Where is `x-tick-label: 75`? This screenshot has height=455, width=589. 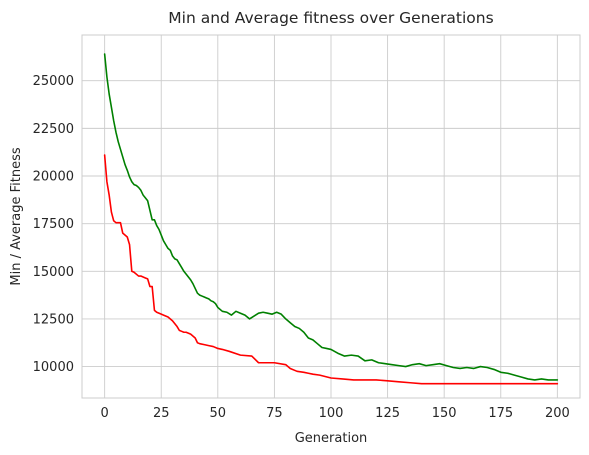 x-tick-label: 75 is located at coordinates (274, 413).